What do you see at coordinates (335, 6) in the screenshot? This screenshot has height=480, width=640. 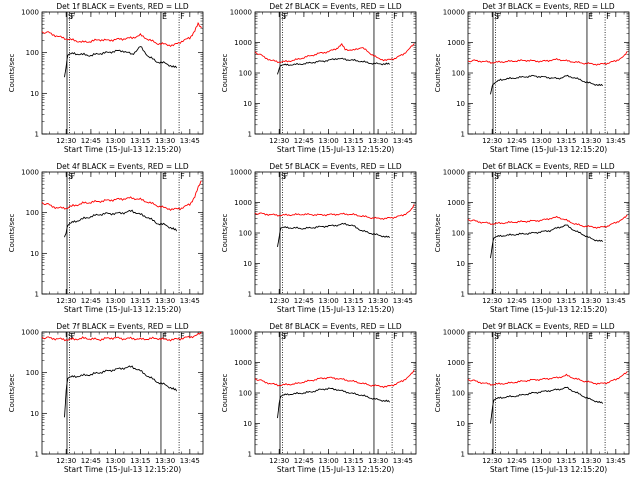 I see `panel-title: Det 2f BLACK = Events, RED = LLD` at bounding box center [335, 6].